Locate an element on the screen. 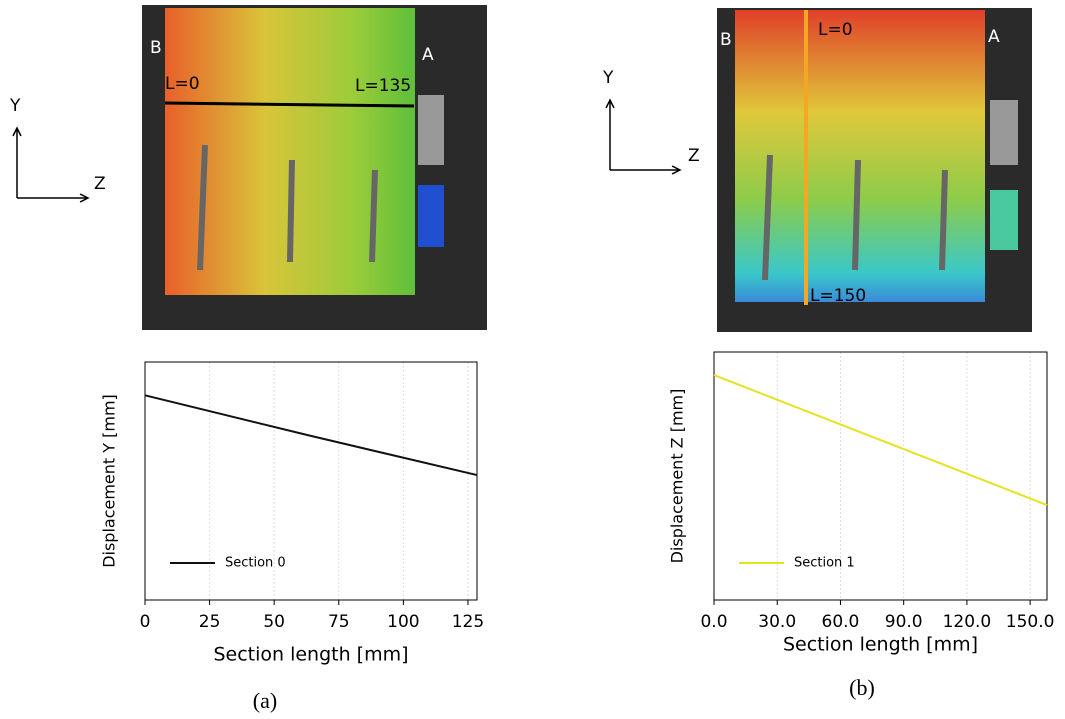 Image resolution: width=1065 pixels, height=719 pixels. x-tick-label: 0.0 is located at coordinates (713, 622).